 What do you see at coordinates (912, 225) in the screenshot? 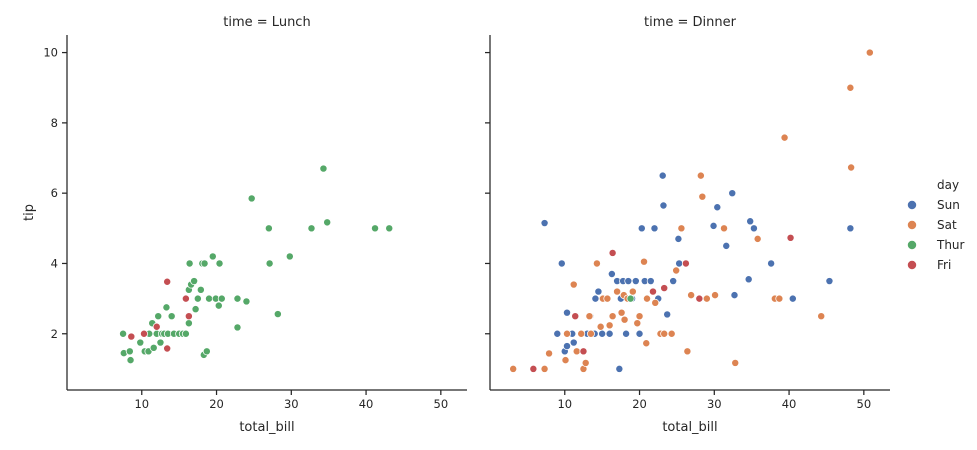
I see `legend-marker-sat` at bounding box center [912, 225].